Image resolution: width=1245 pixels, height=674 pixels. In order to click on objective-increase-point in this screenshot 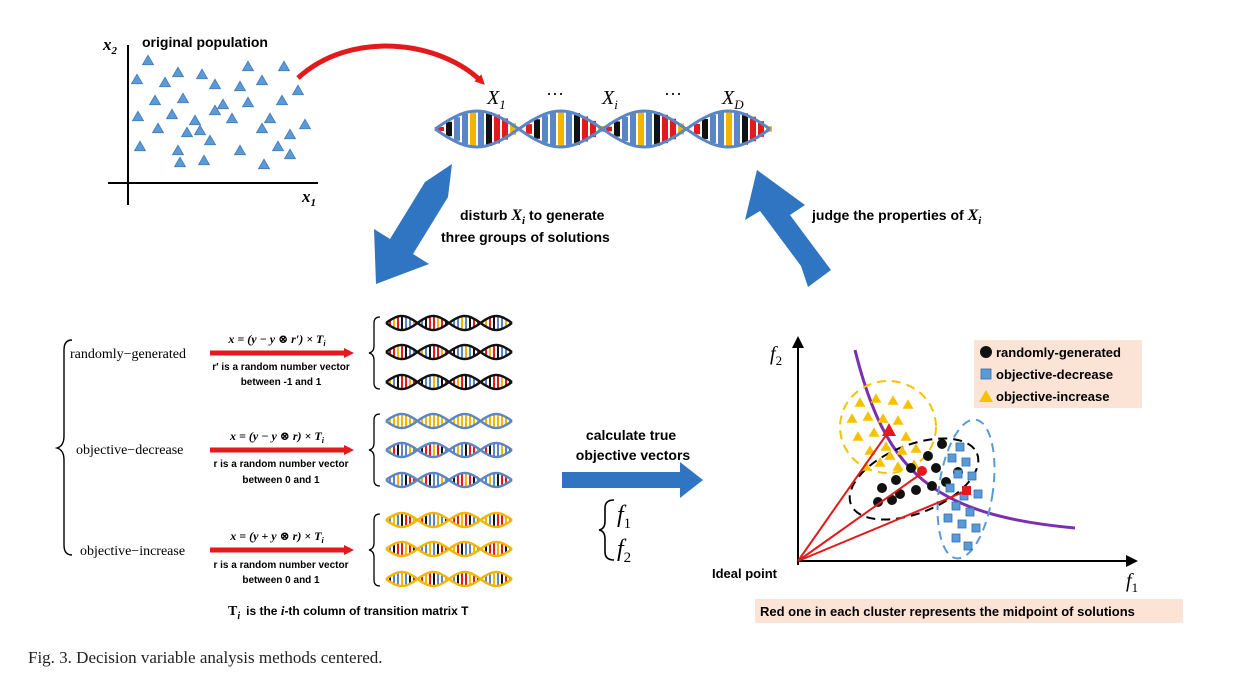, I will do `click(860, 402)`.